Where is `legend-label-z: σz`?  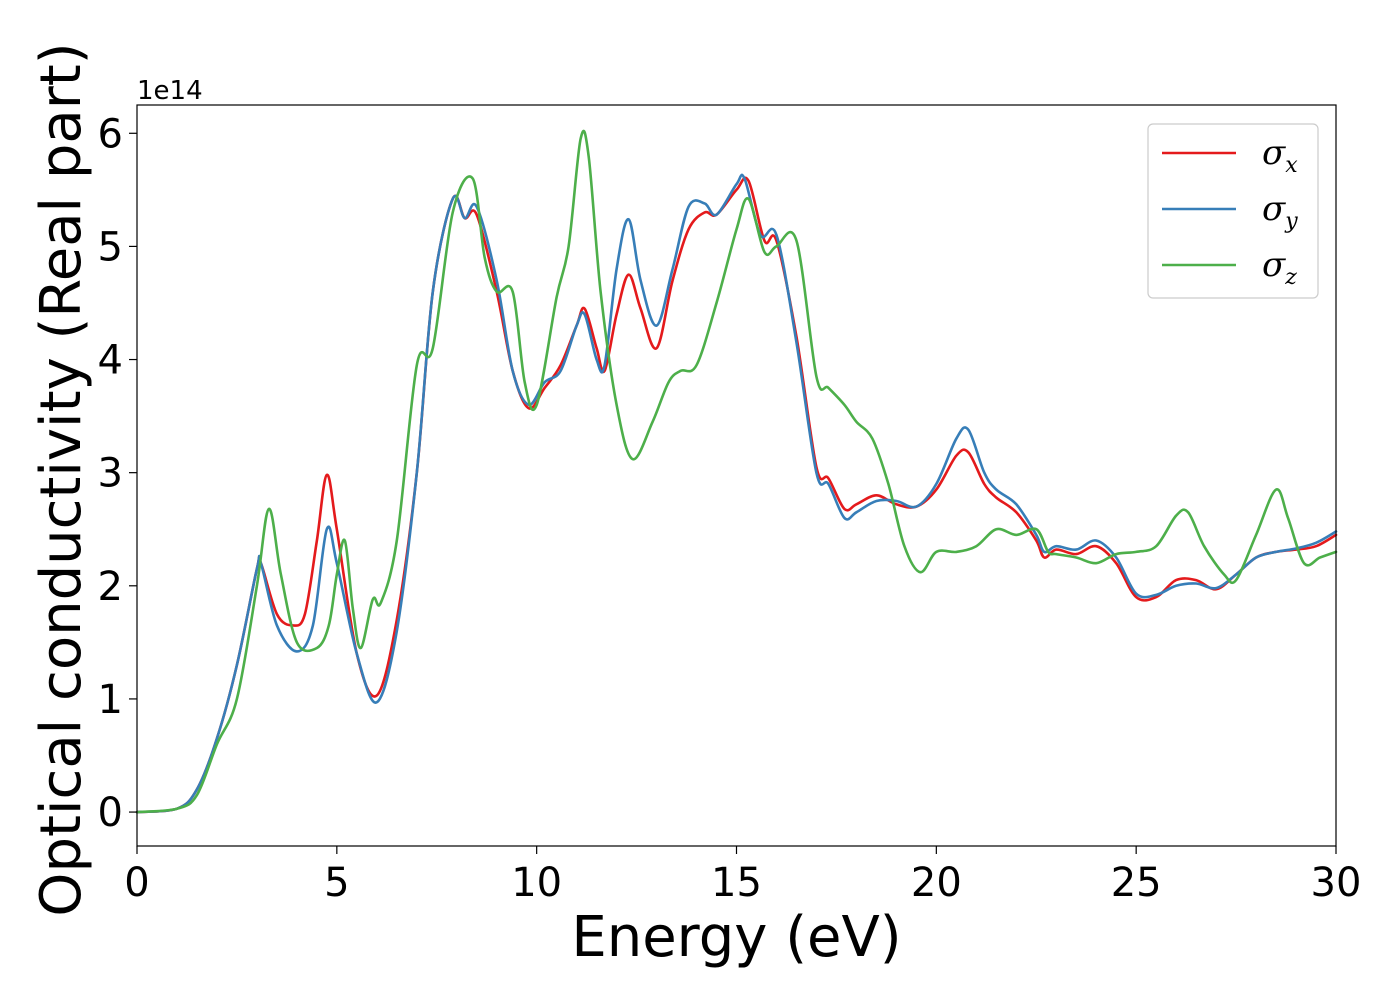
legend-label-z: σz is located at coordinates (1279, 267).